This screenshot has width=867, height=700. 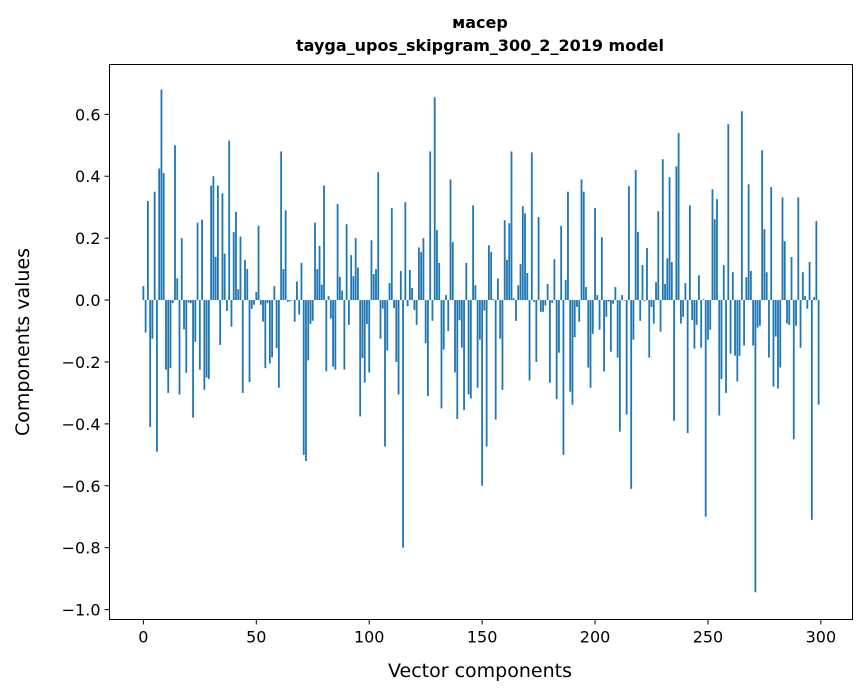 What do you see at coordinates (821, 637) in the screenshot?
I see `x-tick-label: 300` at bounding box center [821, 637].